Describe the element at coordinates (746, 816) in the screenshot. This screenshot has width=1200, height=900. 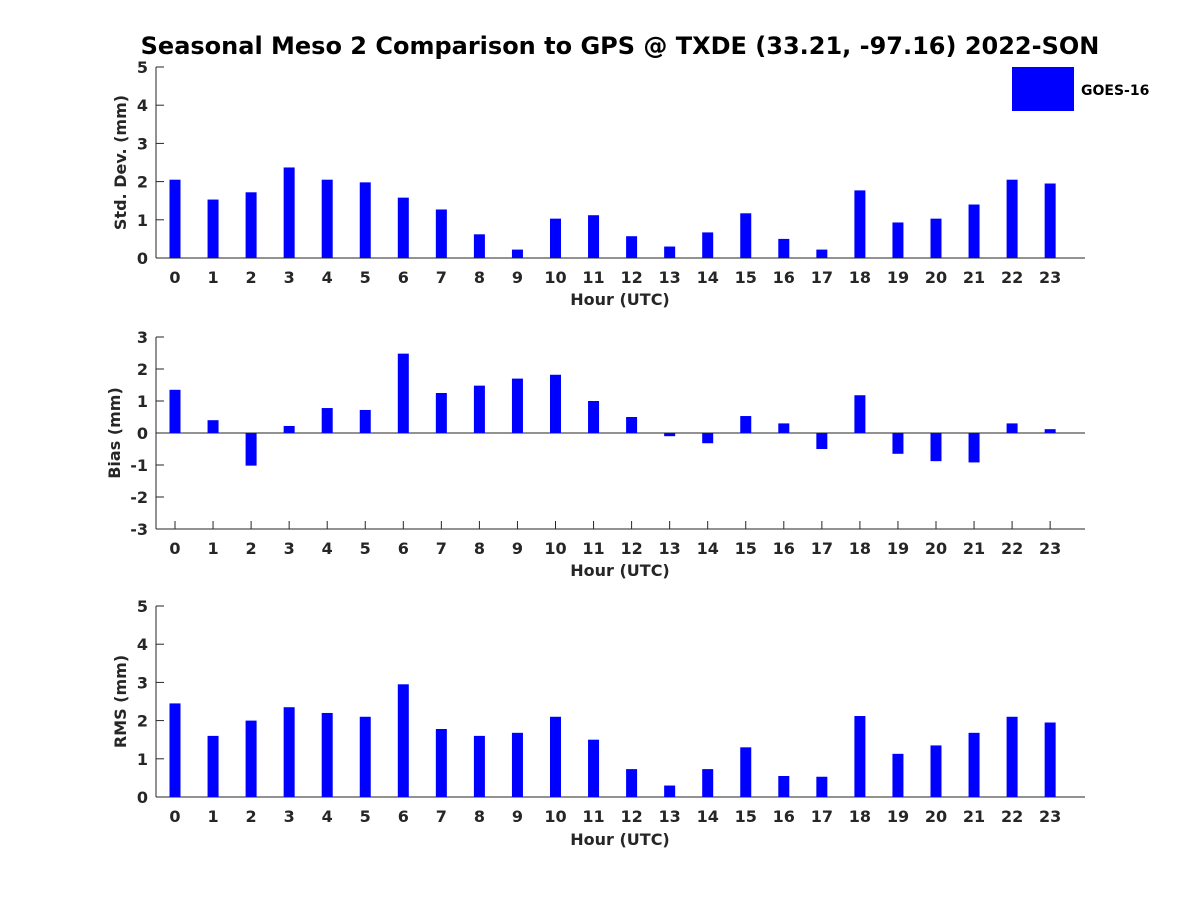
I see `x-tick-label: 15` at that location.